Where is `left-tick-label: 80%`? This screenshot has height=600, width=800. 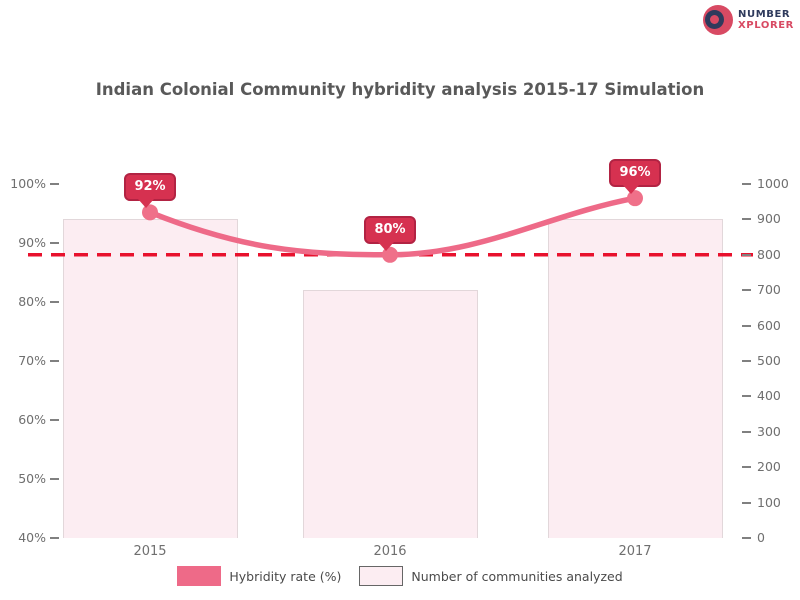 left-tick-label: 80% is located at coordinates (32, 301).